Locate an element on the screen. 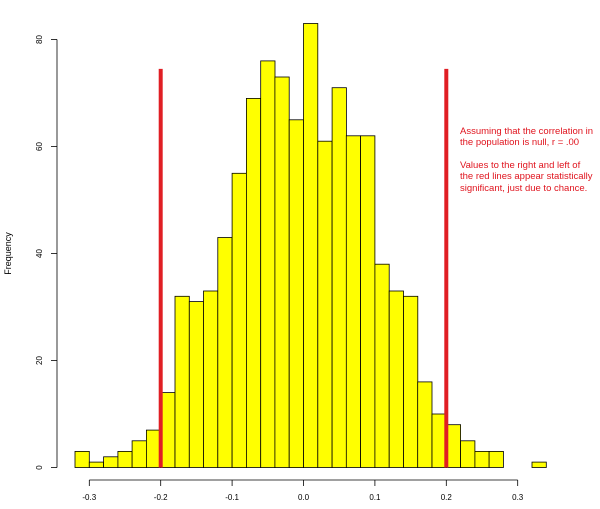 Image resolution: width=600 pixels, height=509 pixels. x-tick-label: 0.2 is located at coordinates (447, 497).